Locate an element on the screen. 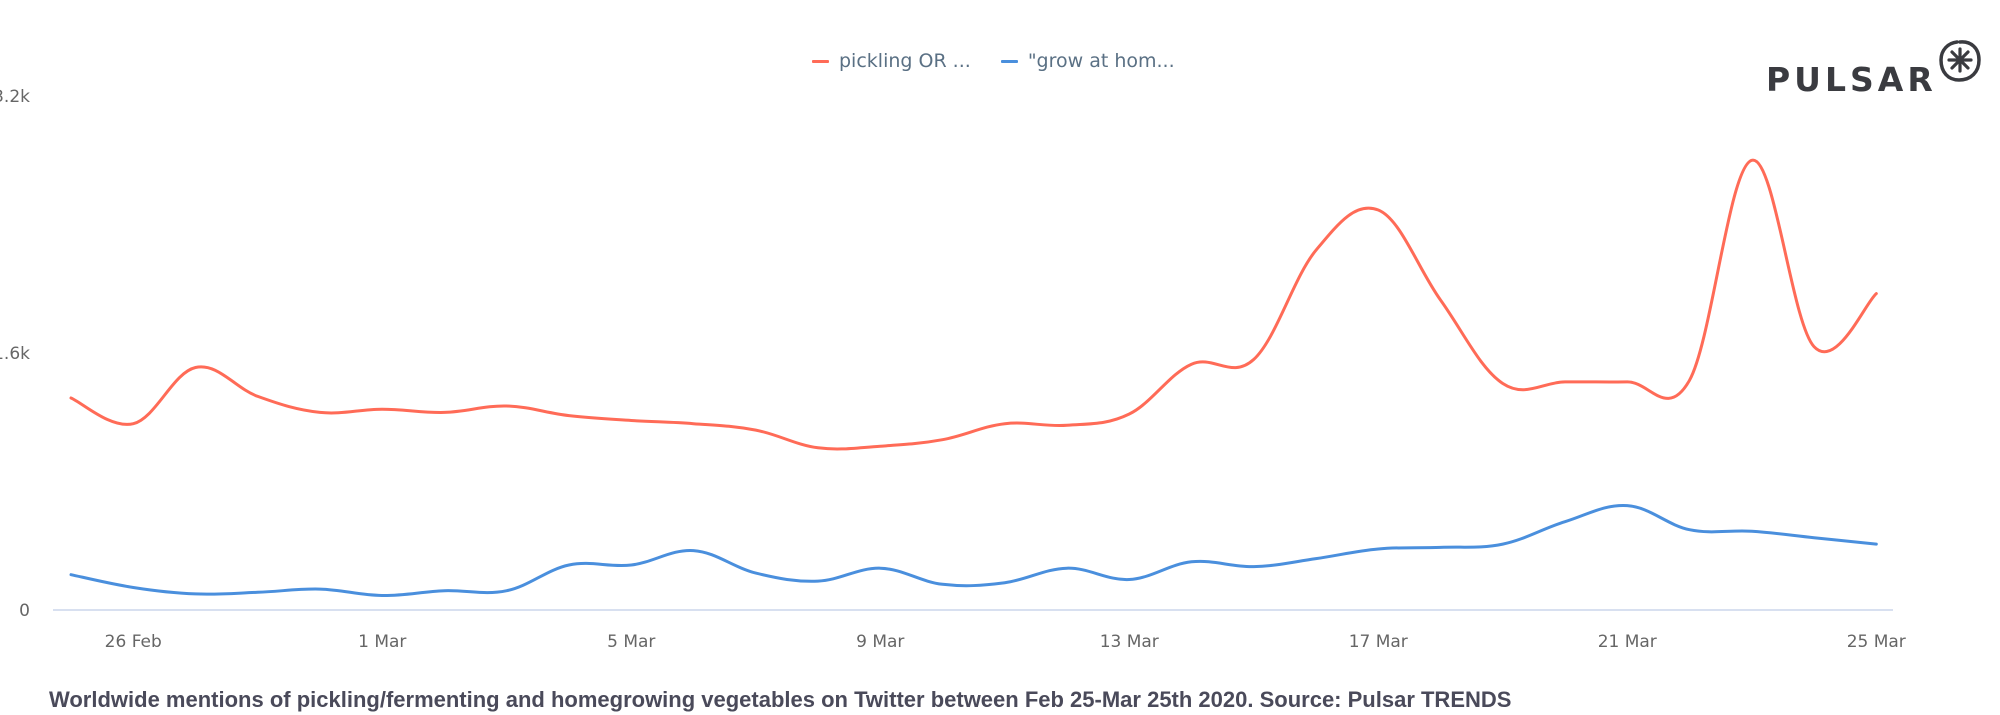  data-point: pickling OR ... — 19 Mar: 1410 is located at coordinates (1503, 384).